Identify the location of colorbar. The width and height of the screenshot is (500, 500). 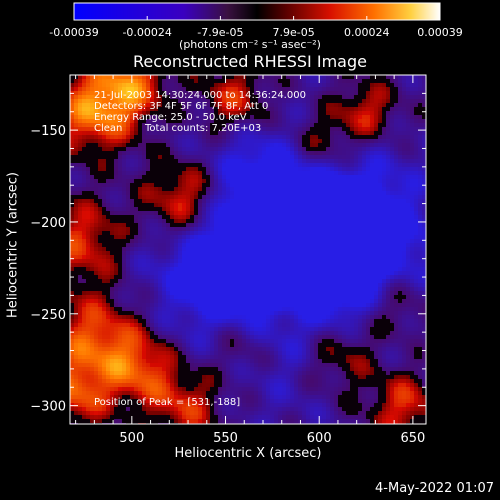
(257, 11).